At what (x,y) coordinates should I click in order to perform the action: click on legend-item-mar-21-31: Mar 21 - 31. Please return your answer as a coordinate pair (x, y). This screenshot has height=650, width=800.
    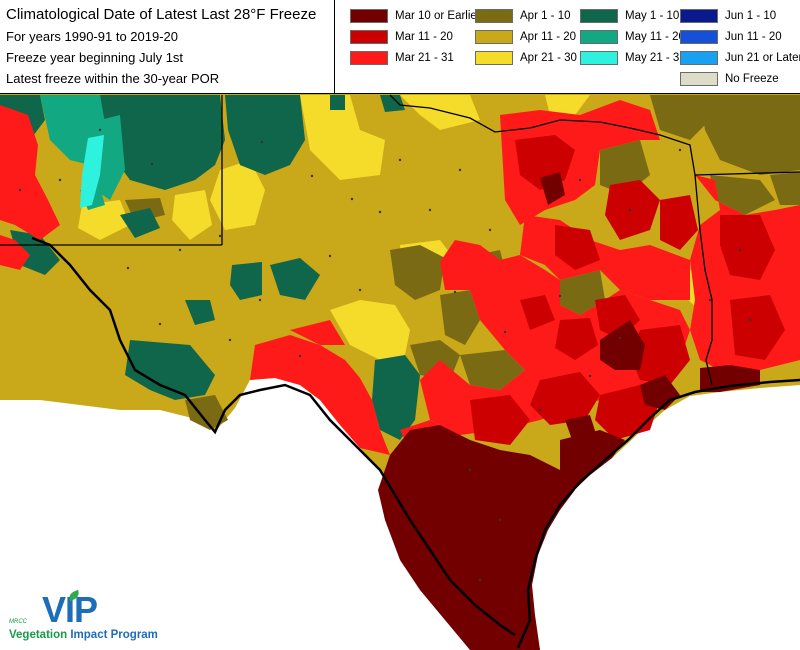
    Looking at the image, I should click on (402, 58).